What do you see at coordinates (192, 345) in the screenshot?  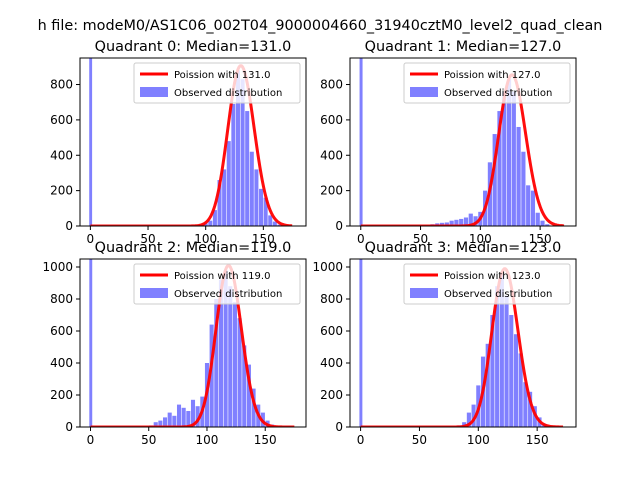 I see `poisson-line` at bounding box center [192, 345].